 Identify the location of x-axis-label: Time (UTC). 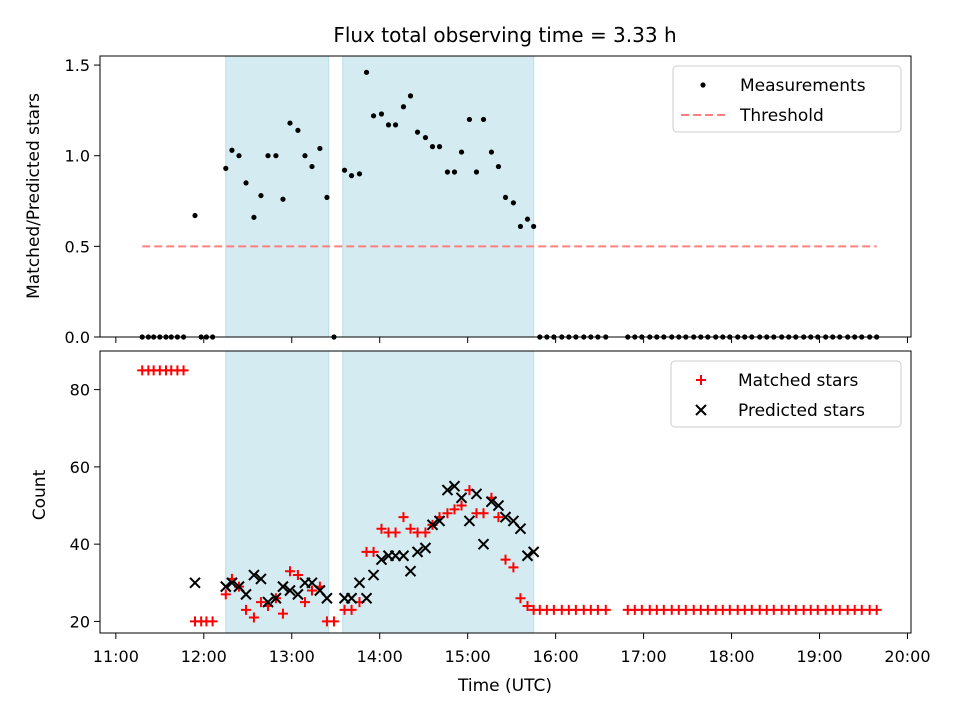
(504, 686).